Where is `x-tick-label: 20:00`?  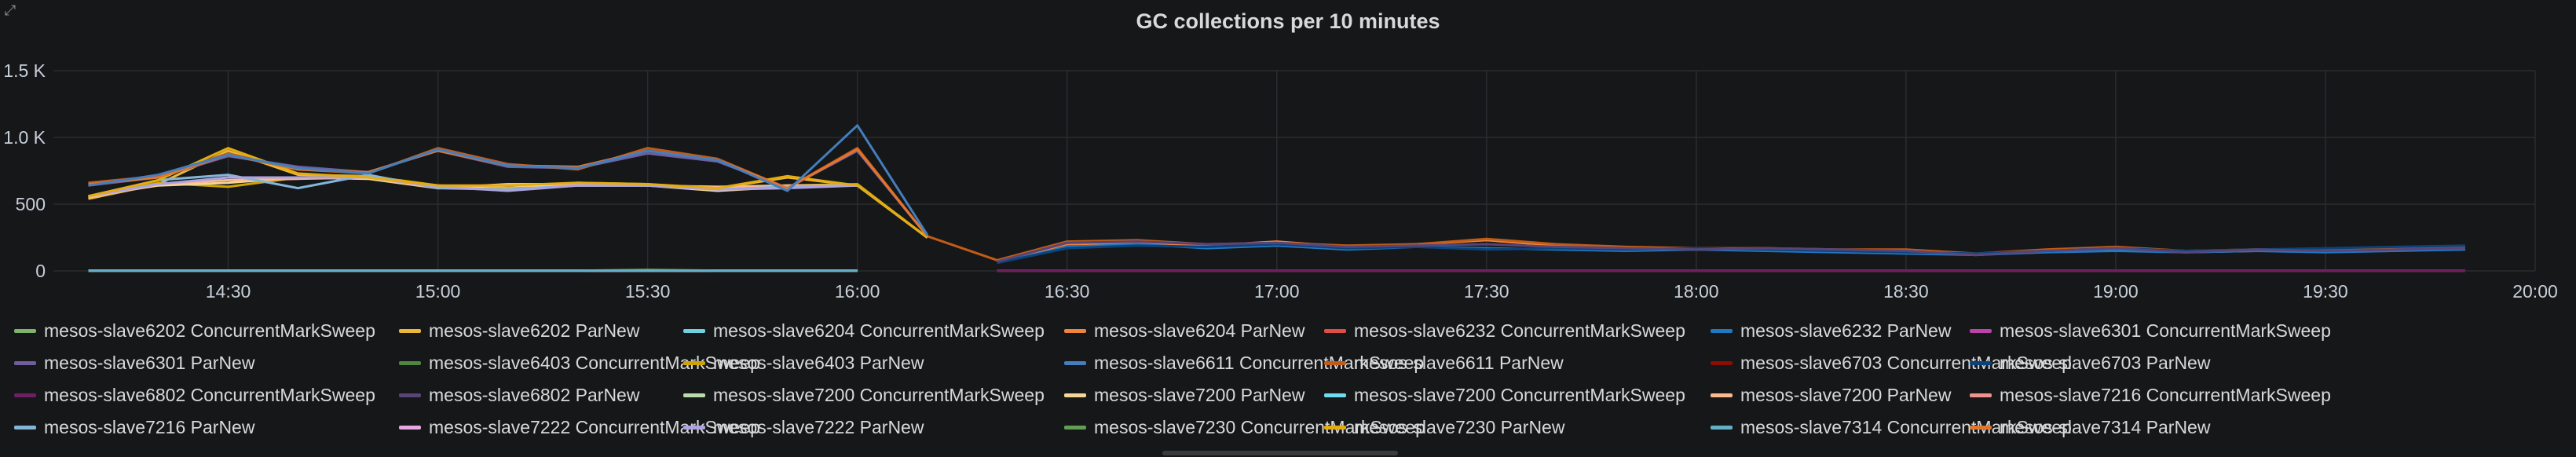 x-tick-label: 20:00 is located at coordinates (2535, 292).